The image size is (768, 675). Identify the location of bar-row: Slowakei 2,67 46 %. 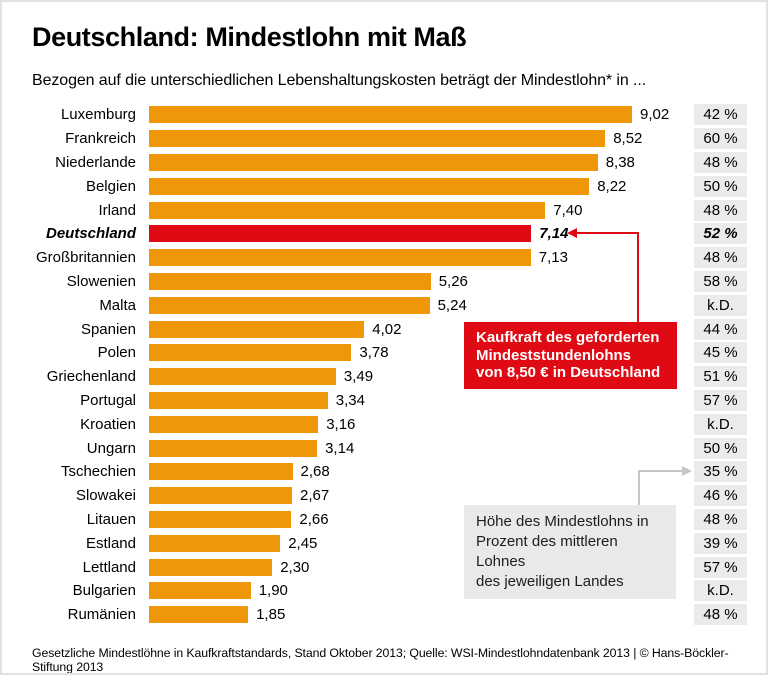
(387, 496).